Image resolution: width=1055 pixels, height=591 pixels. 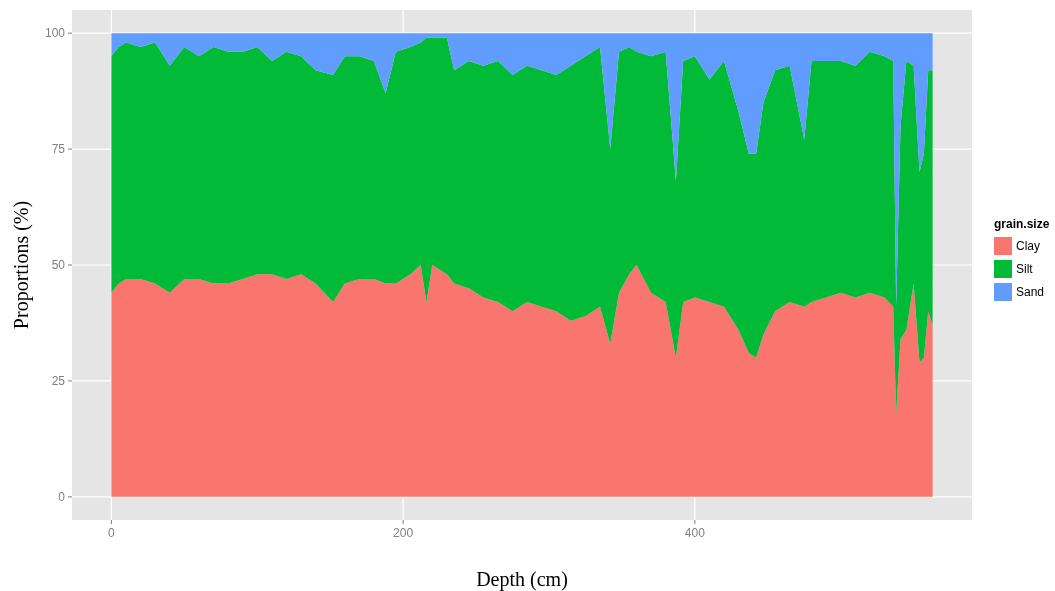 What do you see at coordinates (522, 579) in the screenshot?
I see `x-axis-title: Depth (cm)` at bounding box center [522, 579].